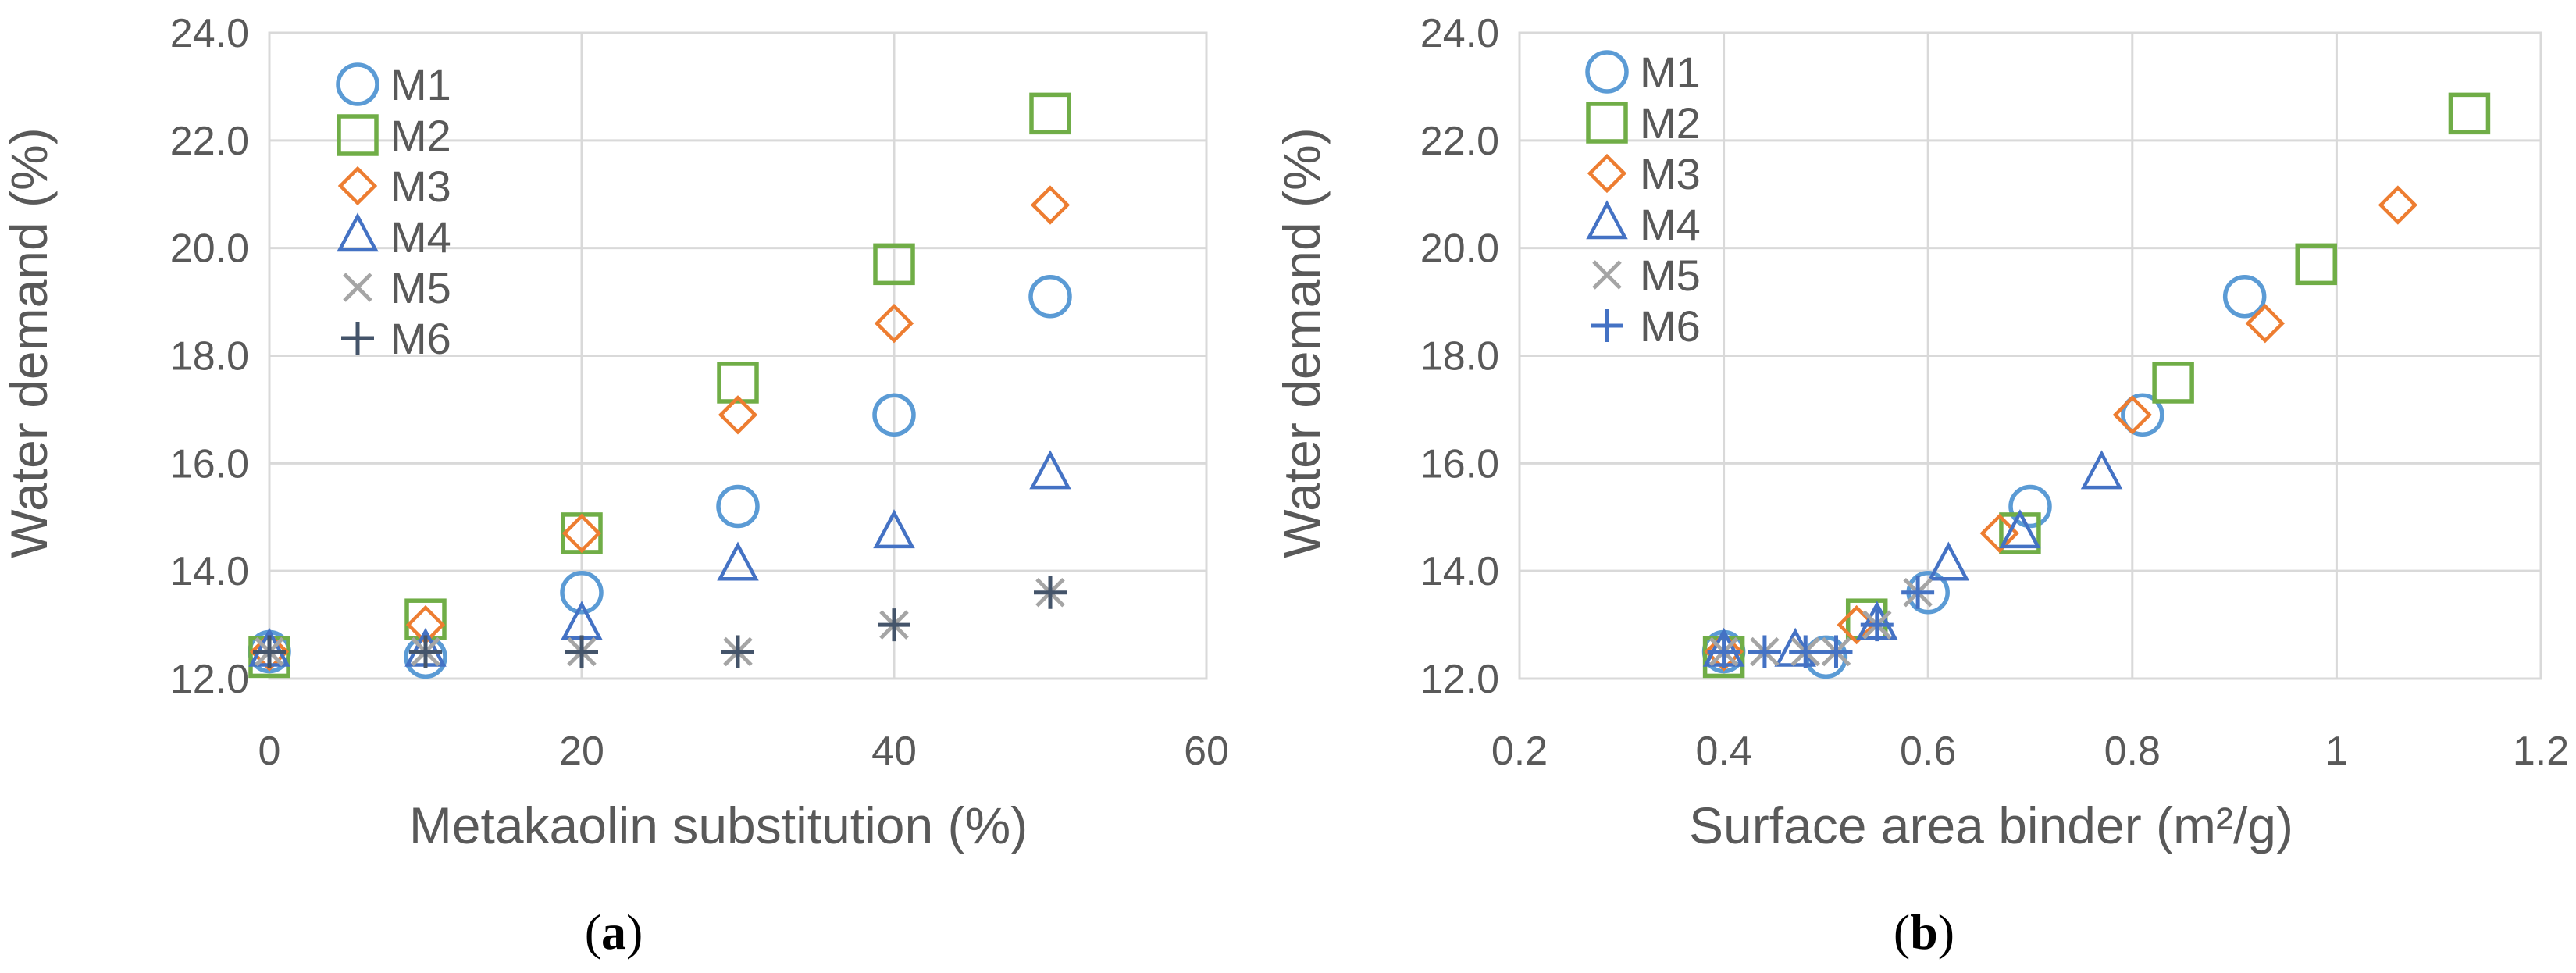 Image resolution: width=2576 pixels, height=973 pixels. I want to click on panel-a-y-tick-label: 22.0, so click(209, 141).